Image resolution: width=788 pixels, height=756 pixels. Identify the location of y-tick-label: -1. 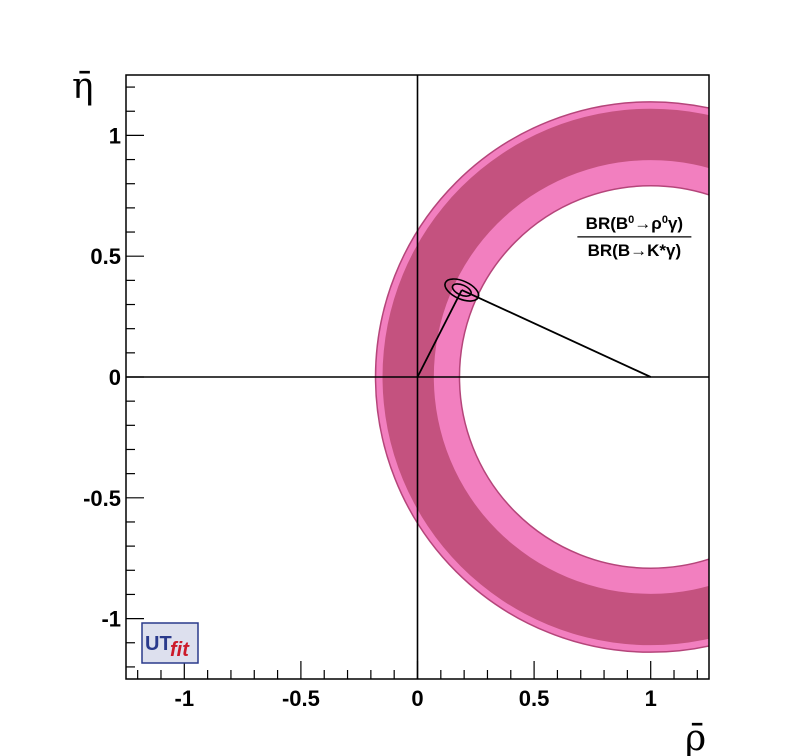
(111, 619).